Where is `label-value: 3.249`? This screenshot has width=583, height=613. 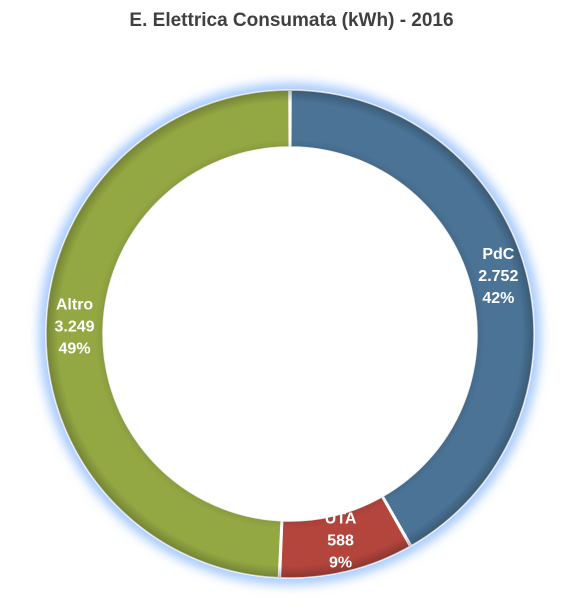 label-value: 3.249 is located at coordinates (75, 326).